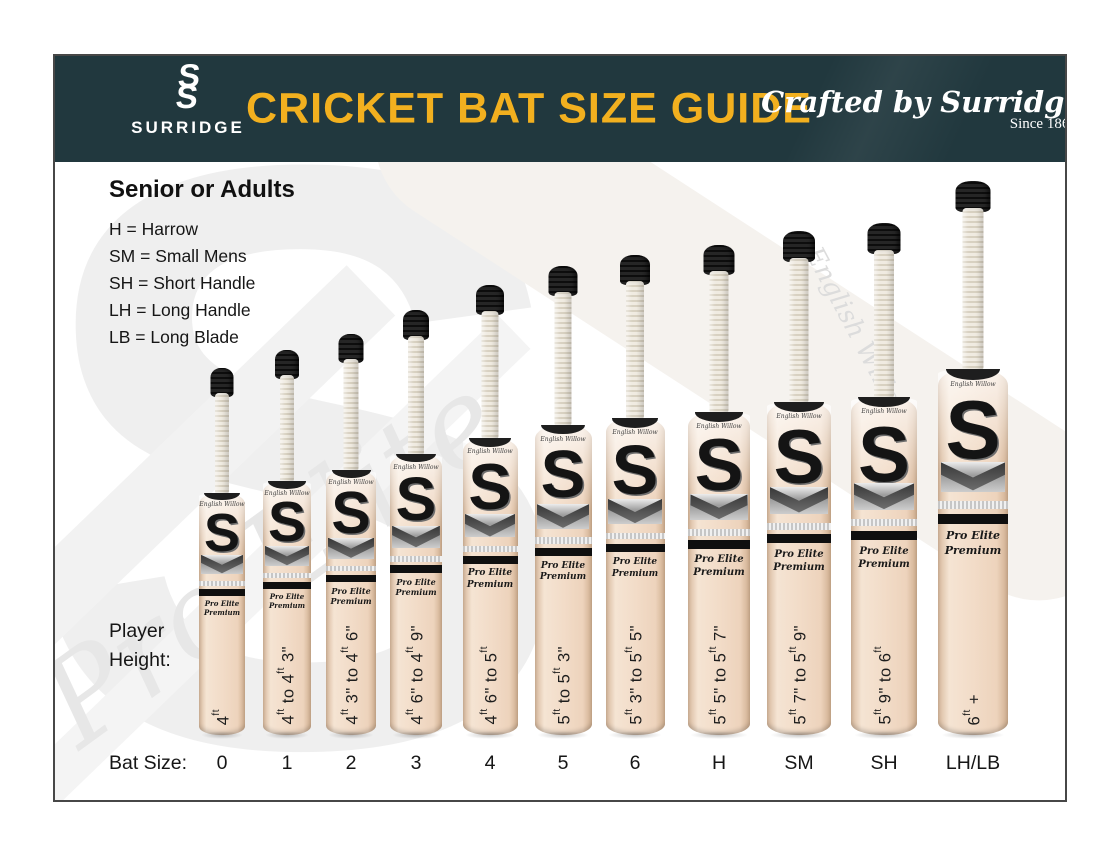 The width and height of the screenshot is (1120, 858). Describe the element at coordinates (287, 763) in the screenshot. I see `bat-size-value: 1` at that location.